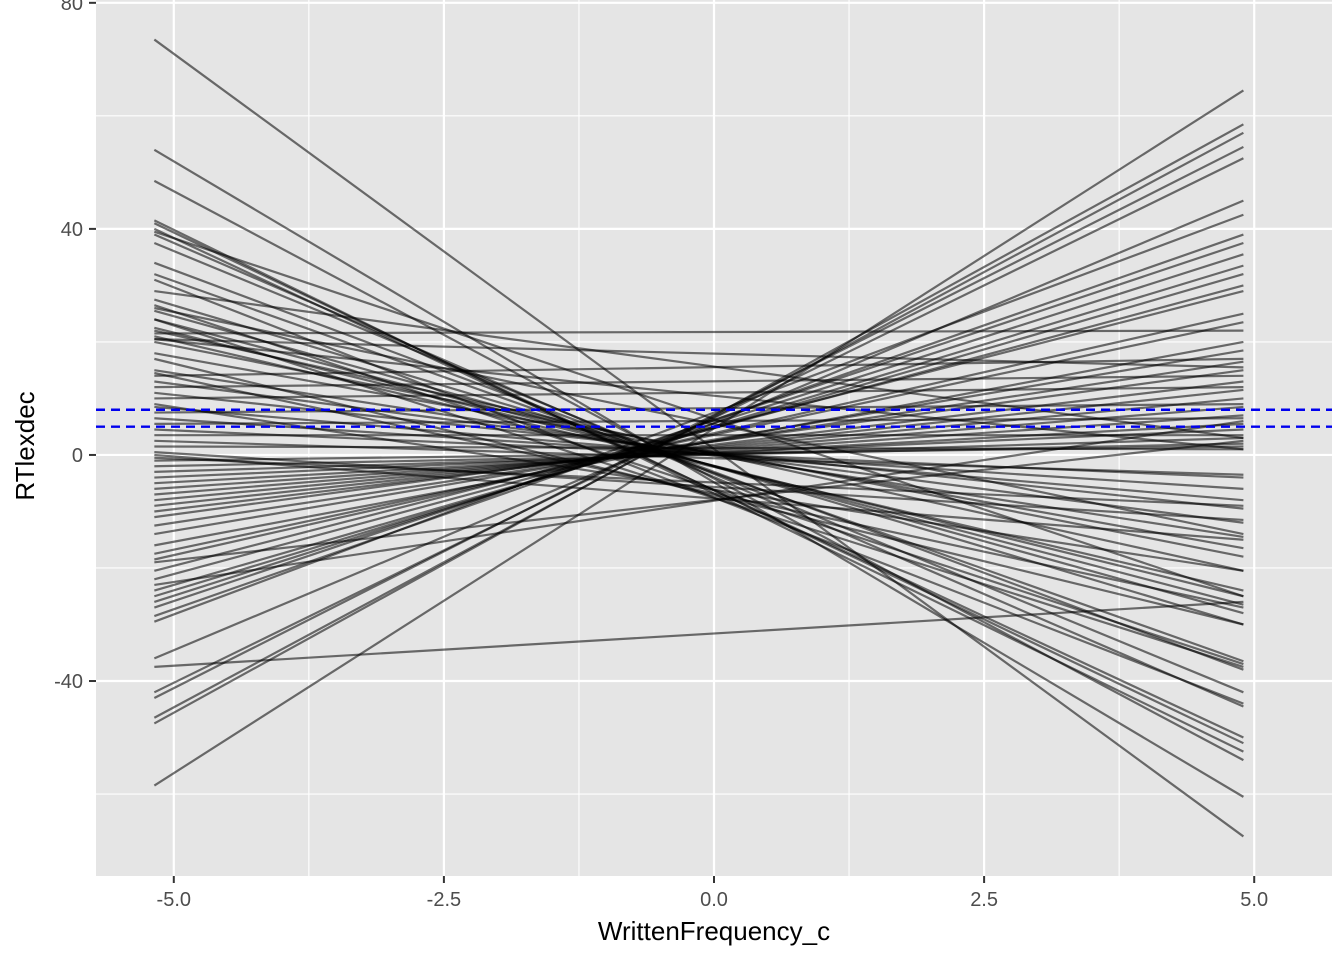 The width and height of the screenshot is (1344, 960). I want to click on x-axis-title: WrittenFrequency_c, so click(714, 931).